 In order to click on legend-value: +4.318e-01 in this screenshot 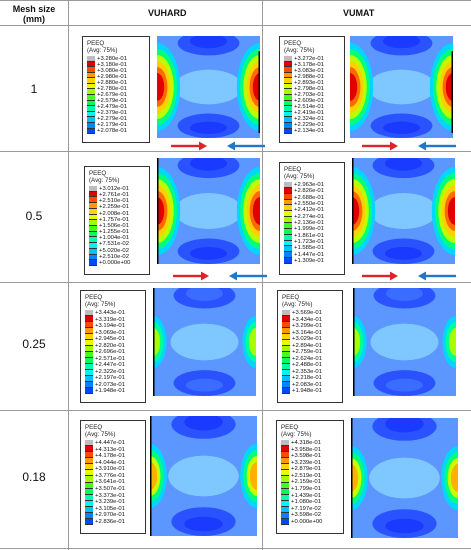, I will do `click(306, 443)`.